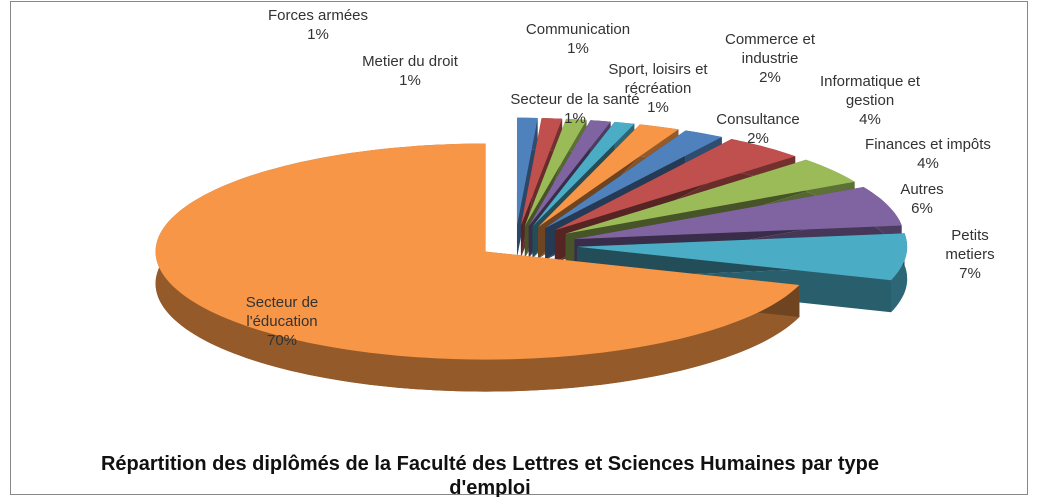  I want to click on value-label: 70%, so click(282, 340).